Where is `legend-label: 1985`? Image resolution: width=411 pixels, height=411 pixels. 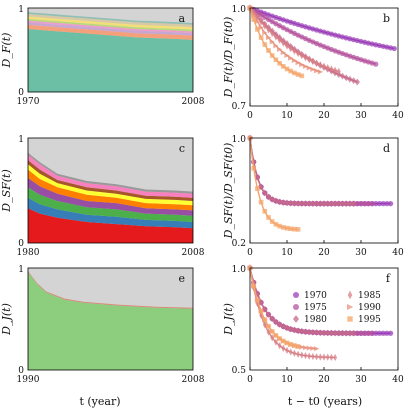
legend-label: 1985 is located at coordinates (369, 296).